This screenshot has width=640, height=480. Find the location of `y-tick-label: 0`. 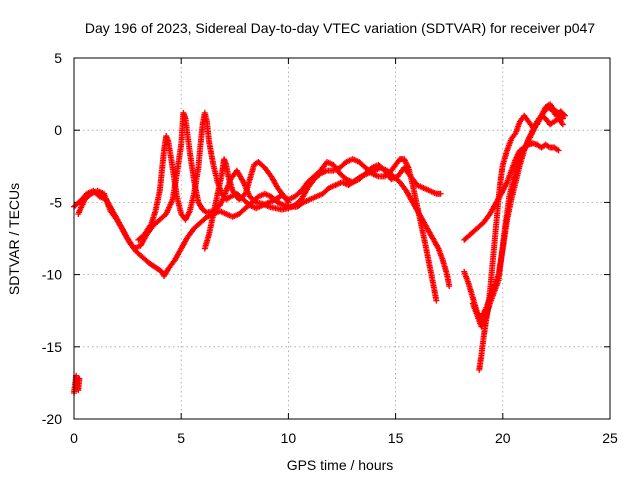

y-tick-label: 0 is located at coordinates (58, 130).